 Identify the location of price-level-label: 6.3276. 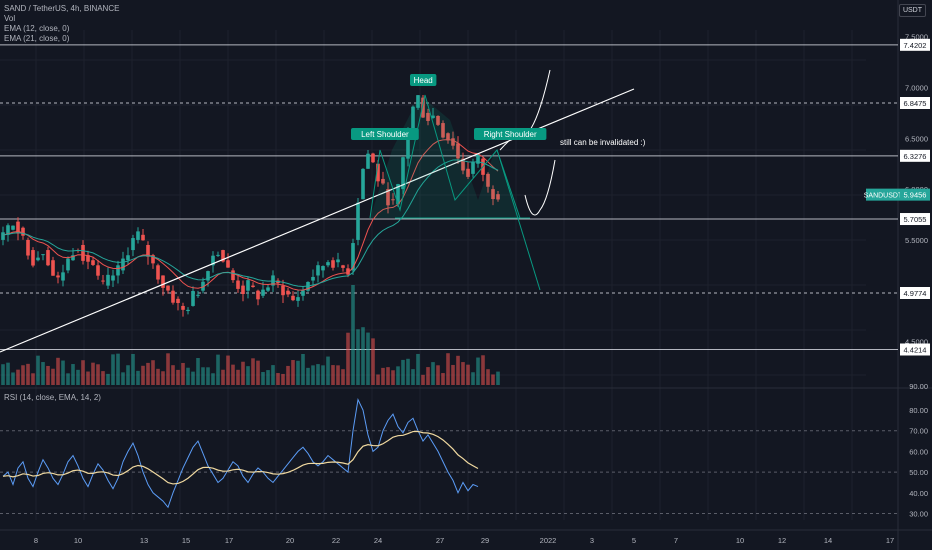
(915, 156).